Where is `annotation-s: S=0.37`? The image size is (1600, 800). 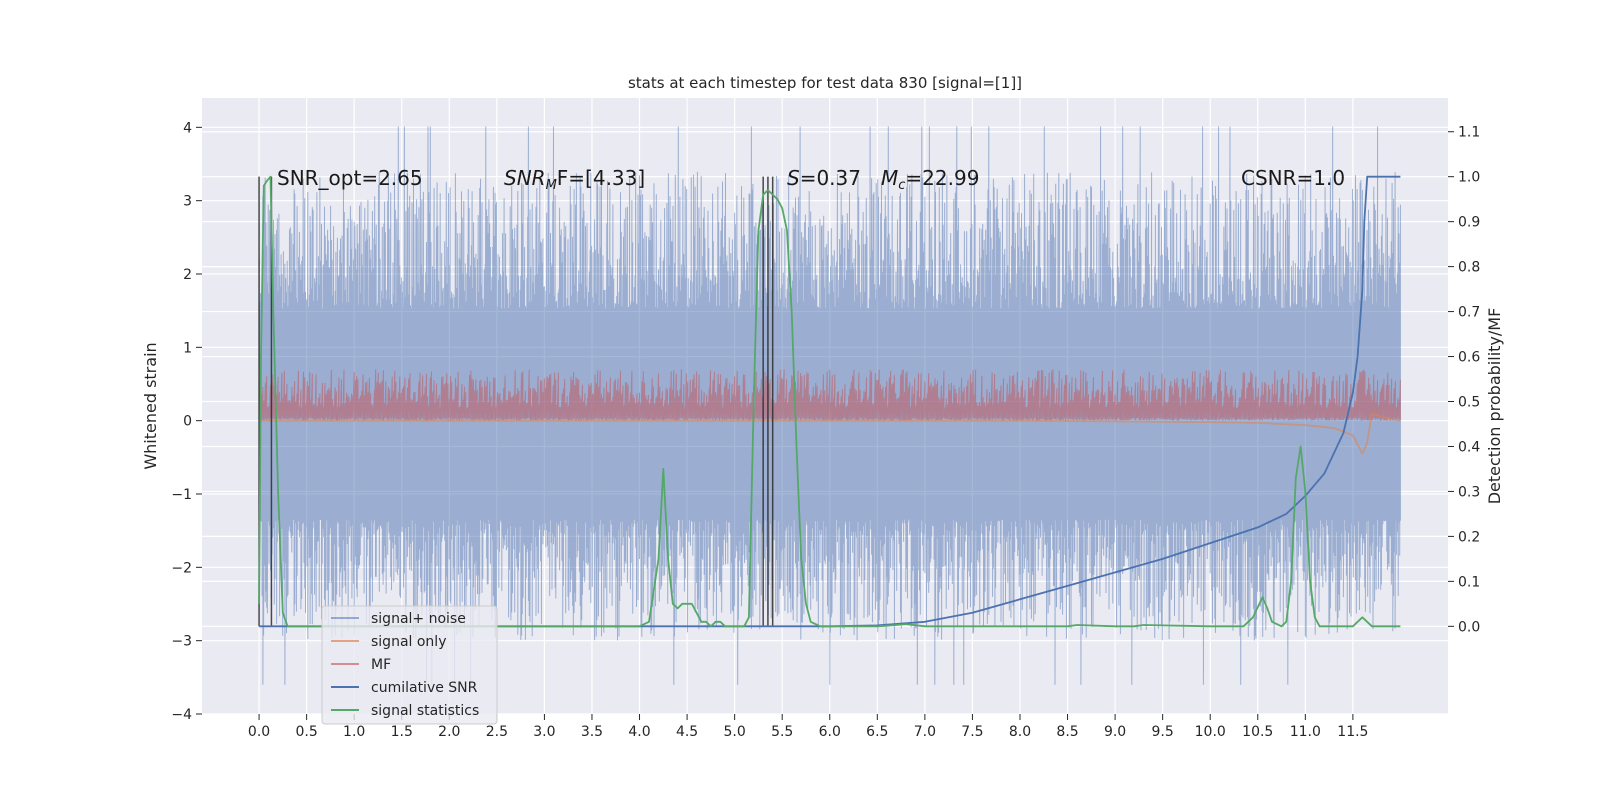
annotation-s: S=0.37 is located at coordinates (824, 178).